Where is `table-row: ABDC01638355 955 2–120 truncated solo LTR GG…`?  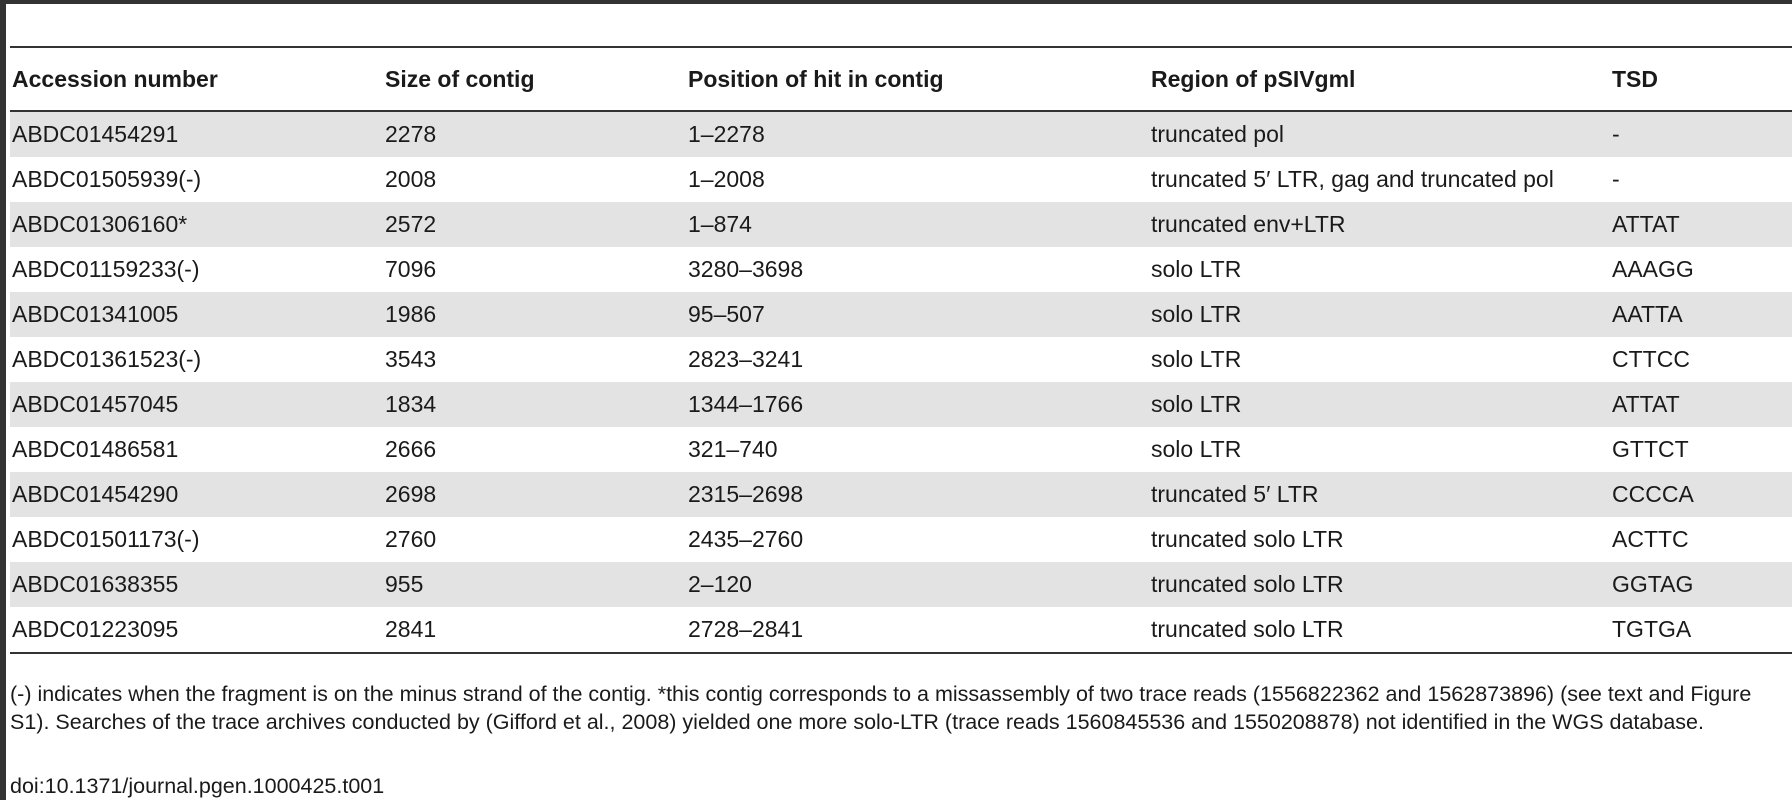 table-row: ABDC01638355 955 2–120 truncated solo LTR GG… is located at coordinates (901, 584).